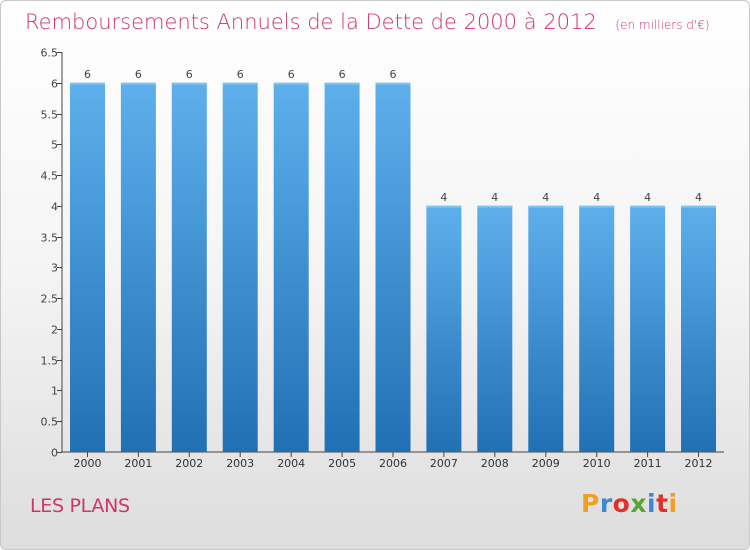  What do you see at coordinates (495, 463) in the screenshot?
I see `x-tick-label: 2008` at bounding box center [495, 463].